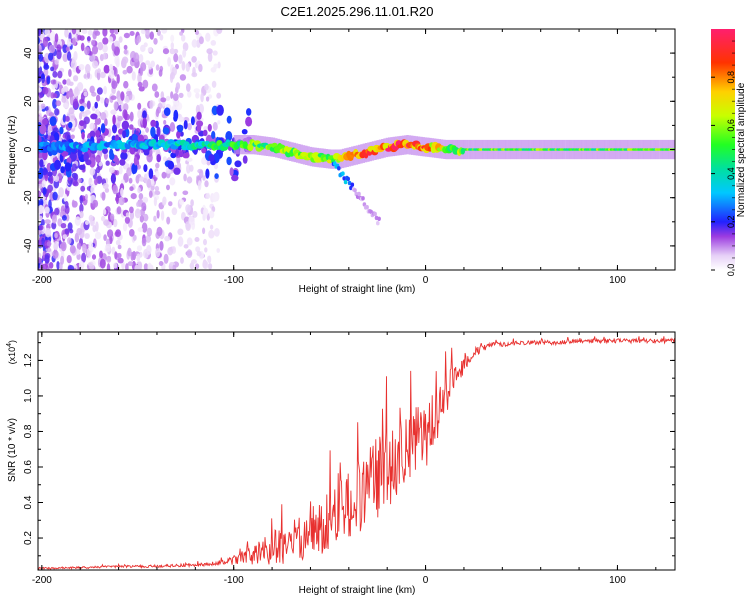 Image resolution: width=750 pixels, height=600 pixels. I want to click on x-tick-label: -200, so click(42, 580).